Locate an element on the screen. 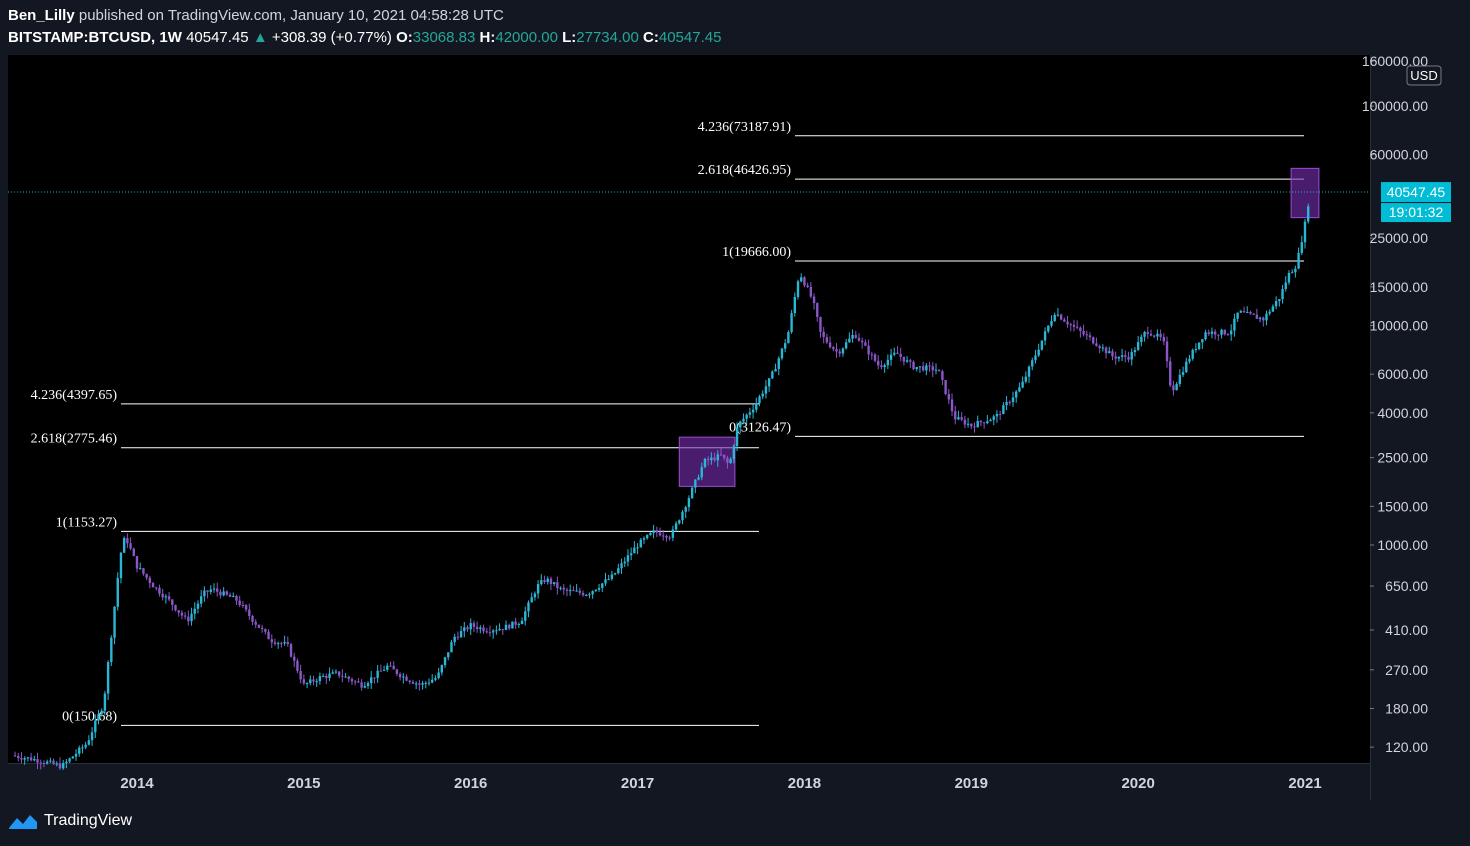  currency-box is located at coordinates (1424, 75).